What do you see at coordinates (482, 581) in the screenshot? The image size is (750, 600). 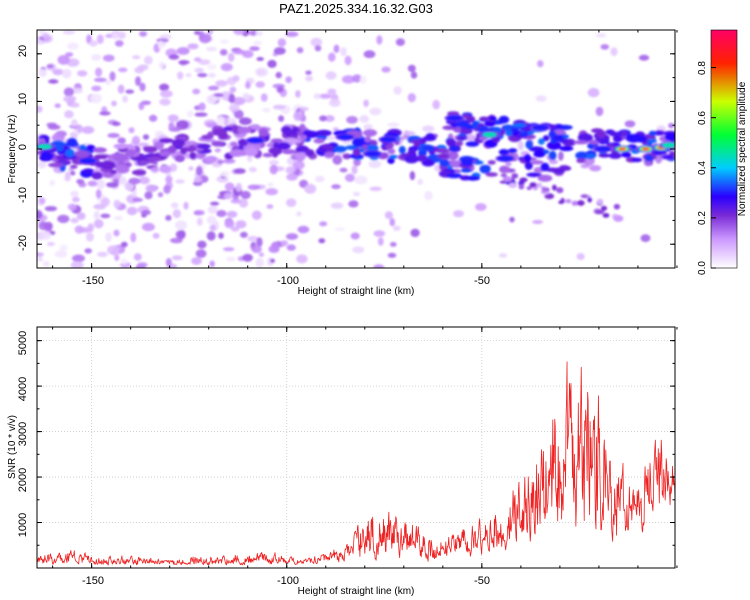 I see `snr-x-tick-2: -50` at bounding box center [482, 581].